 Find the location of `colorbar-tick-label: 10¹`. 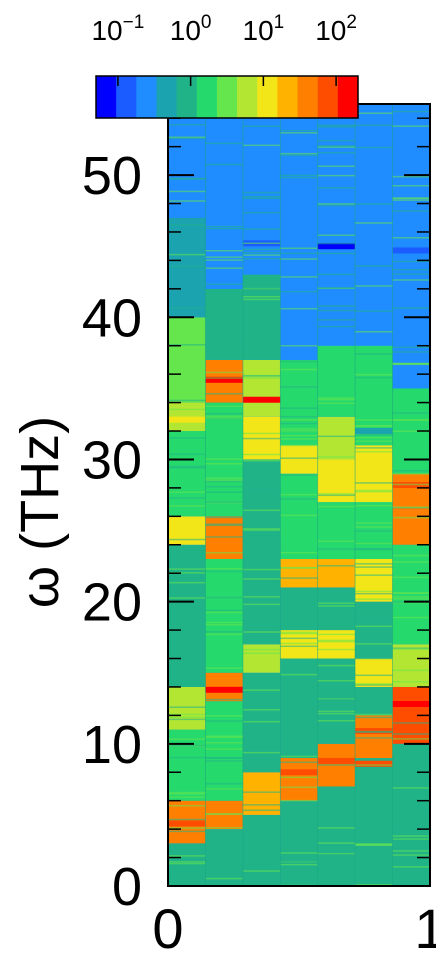

colorbar-tick-label: 10¹ is located at coordinates (264, 29).